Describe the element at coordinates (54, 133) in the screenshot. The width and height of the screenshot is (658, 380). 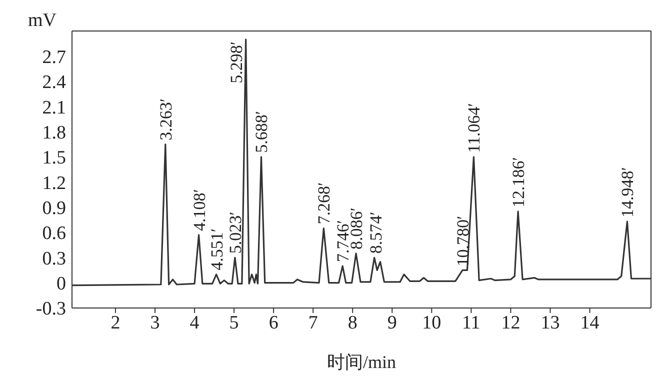
I see `y-tick-label: 1.8` at that location.